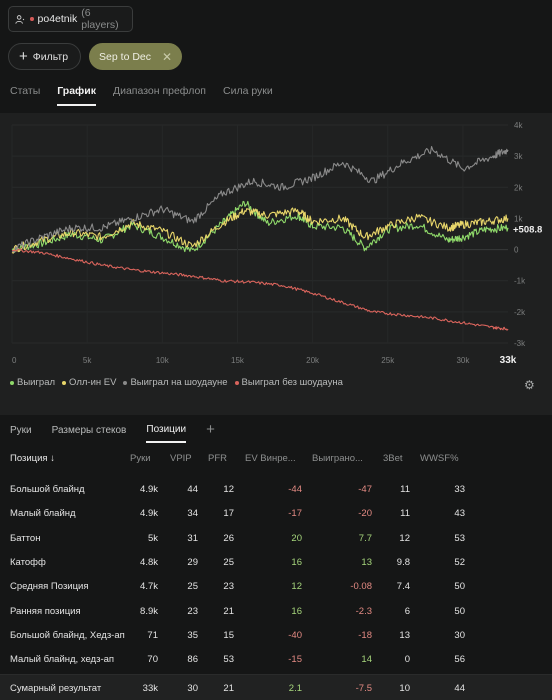 This screenshot has height=700, width=552. Describe the element at coordinates (366, 562) in the screenshot. I see `table-cell: 13` at that location.